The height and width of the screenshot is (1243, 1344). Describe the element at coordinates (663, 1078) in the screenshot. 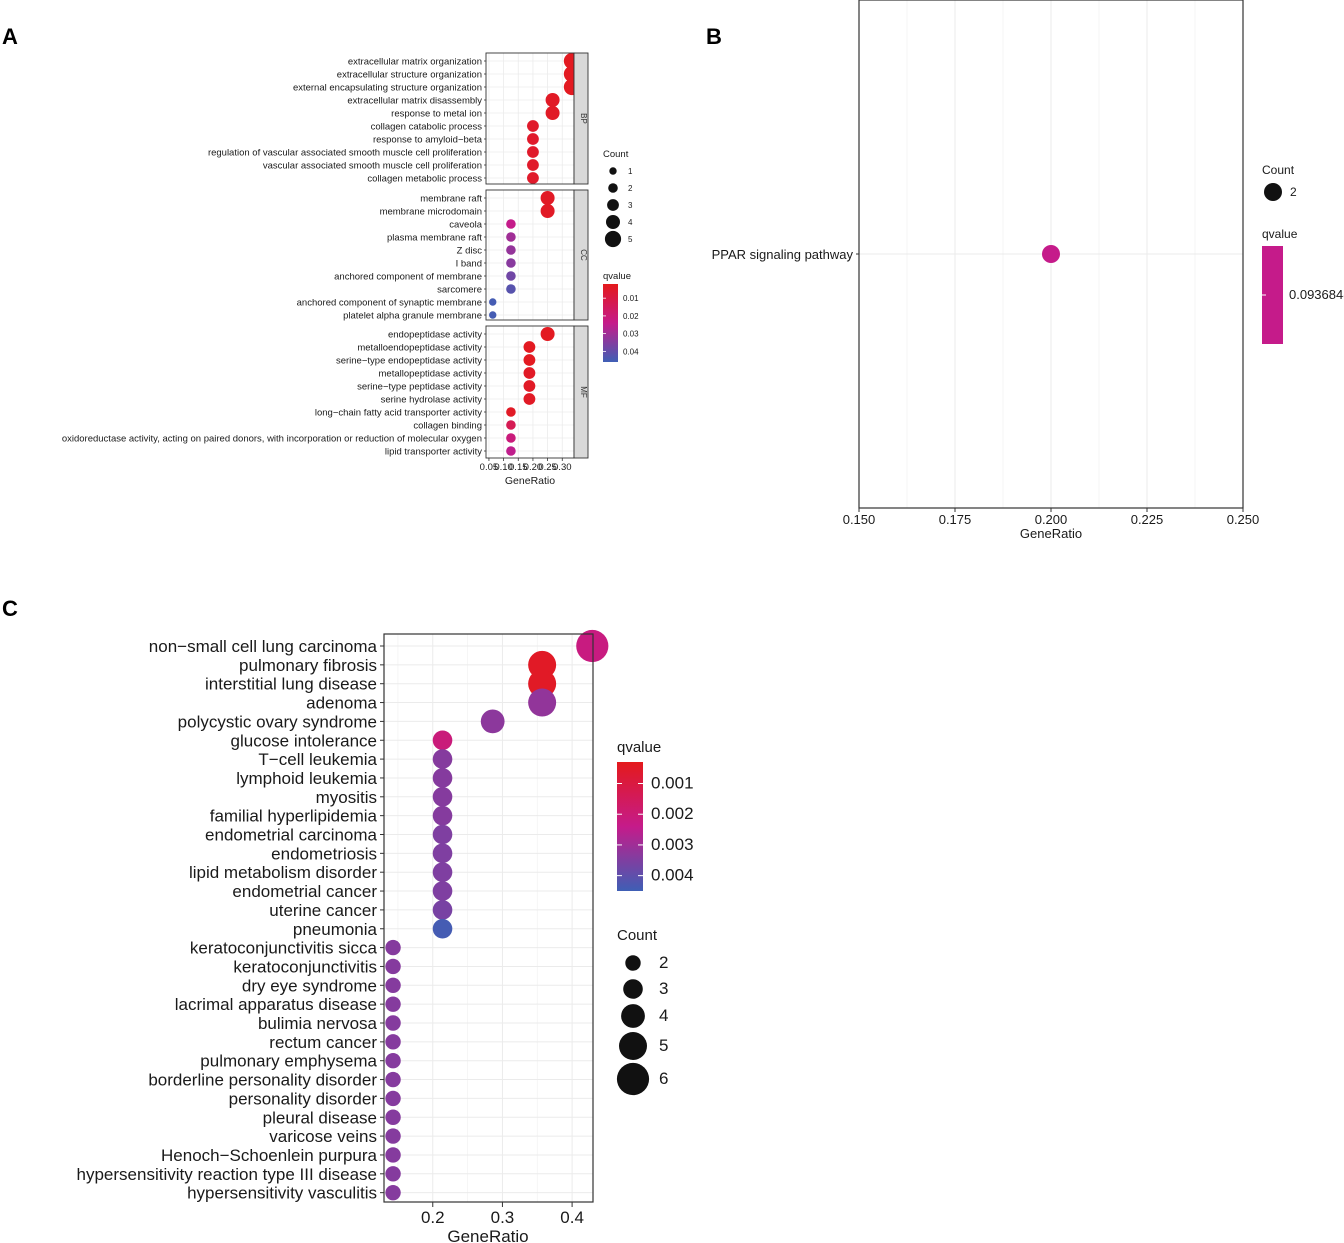

I see `legend-count-label: 6` at that location.